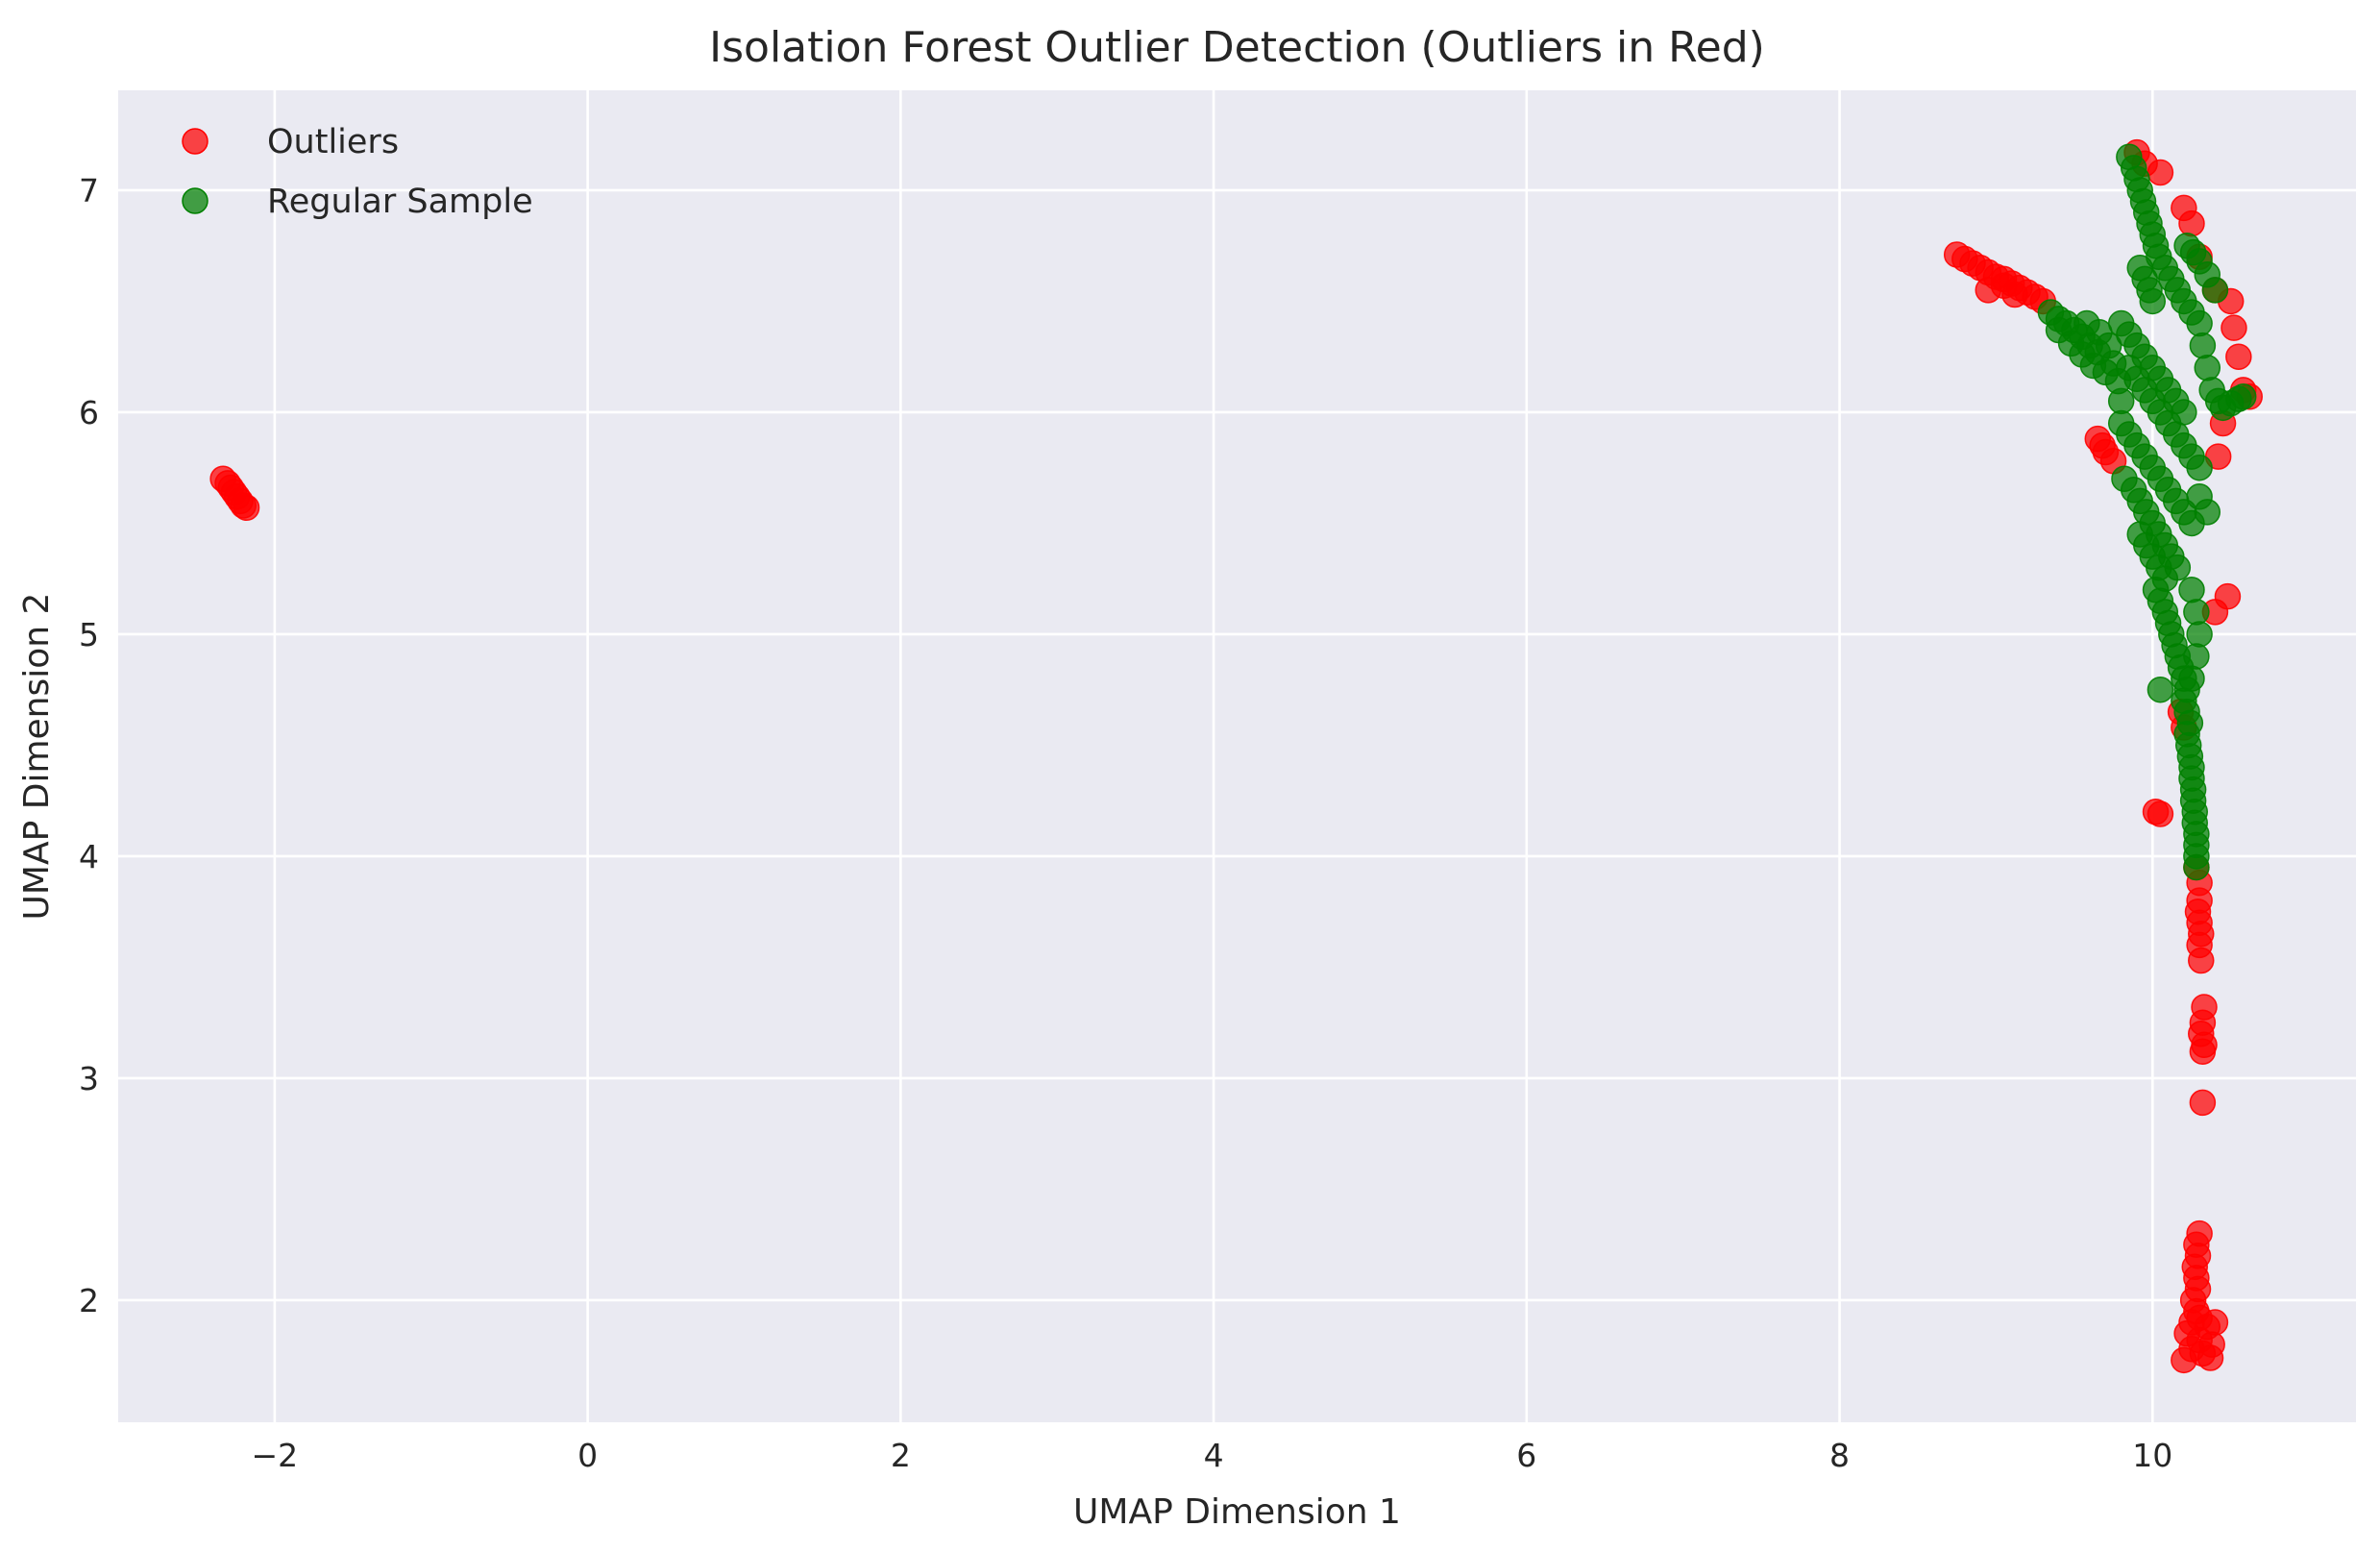  I want to click on legend: Outliers Regular Sample, so click(357, 172).